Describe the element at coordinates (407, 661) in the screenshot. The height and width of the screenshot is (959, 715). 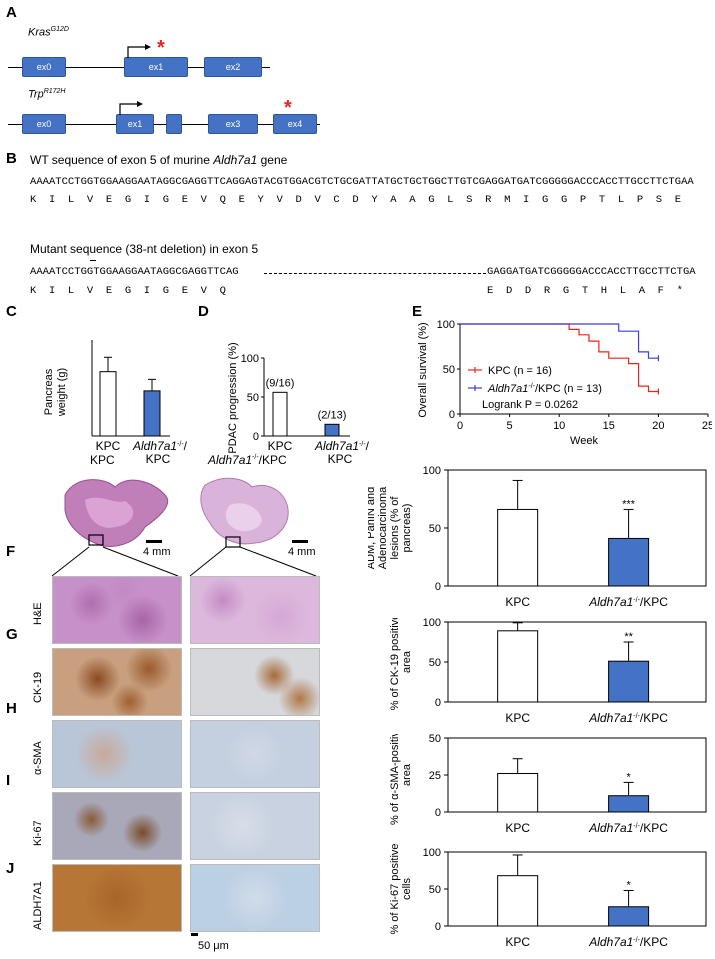
I see `y-axis-label-line: area` at that location.